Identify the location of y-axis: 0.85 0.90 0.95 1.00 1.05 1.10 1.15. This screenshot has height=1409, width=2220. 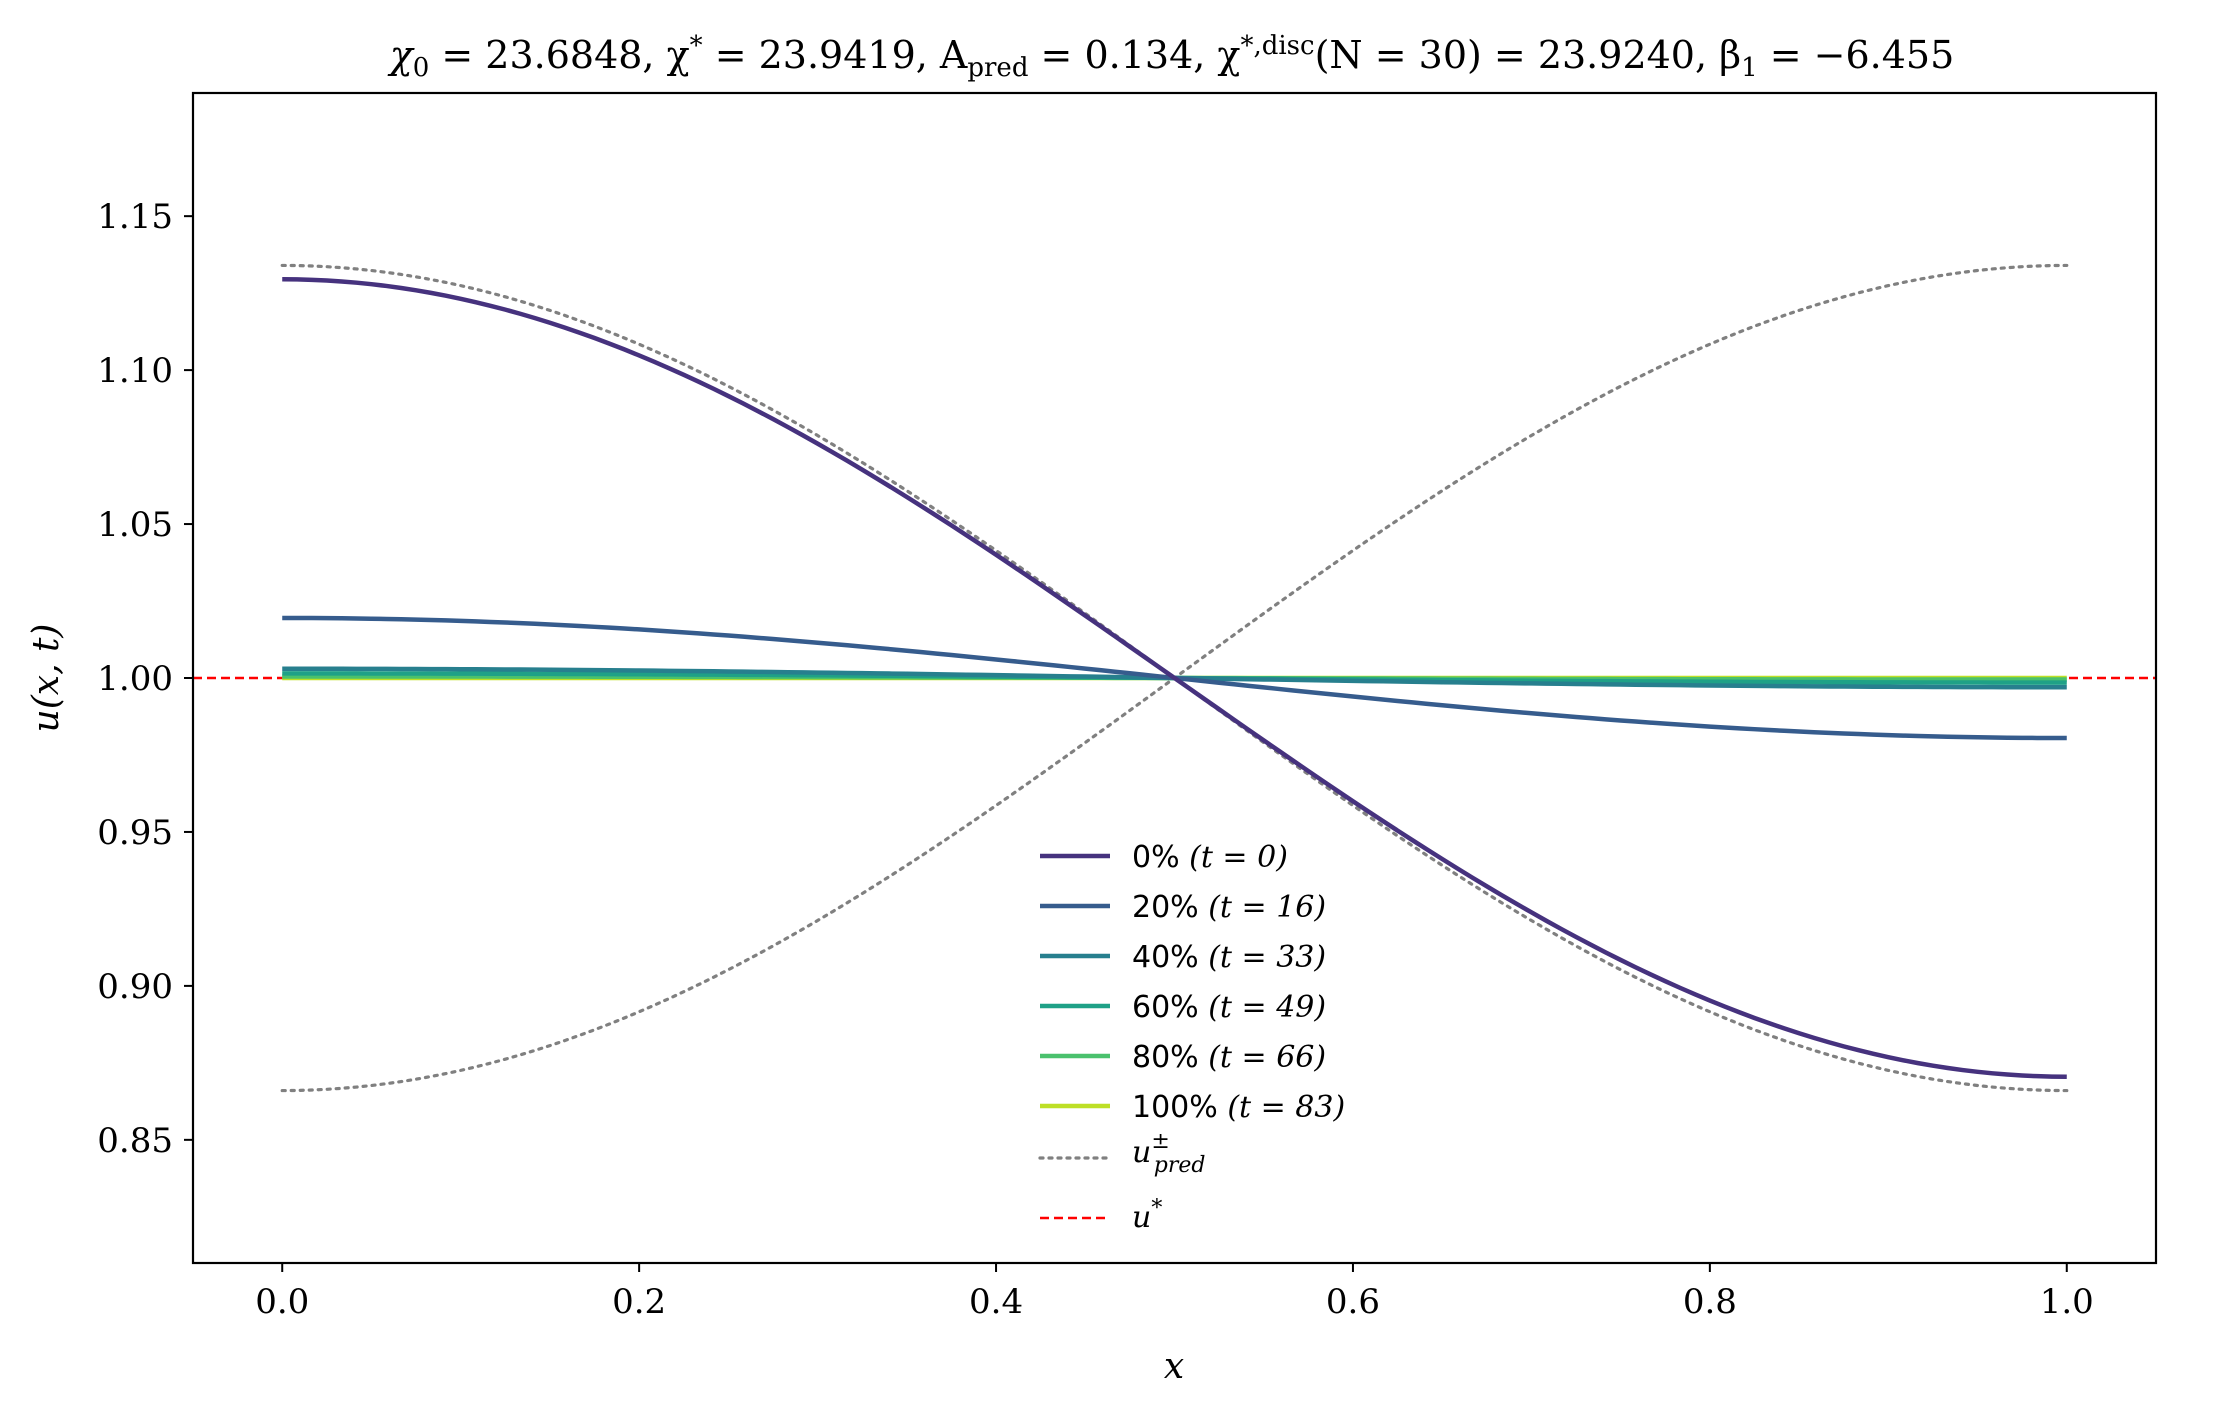
(145, 679).